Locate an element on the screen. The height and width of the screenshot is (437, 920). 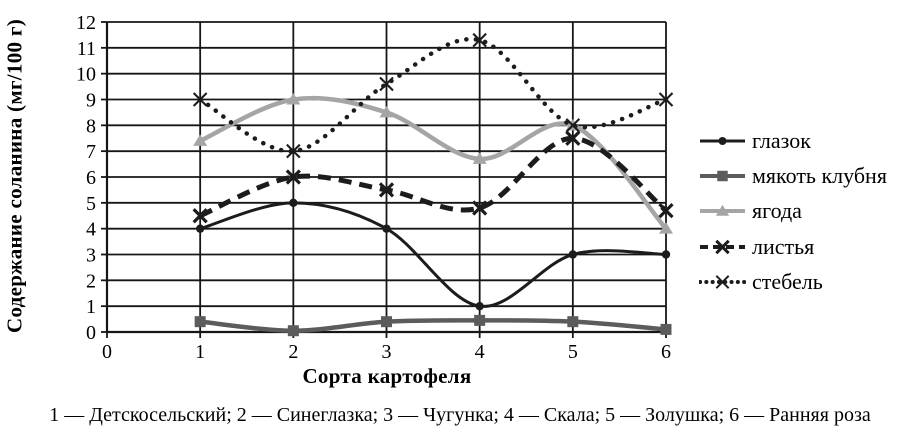
circle-line-marker-icon is located at coordinates (722, 141).